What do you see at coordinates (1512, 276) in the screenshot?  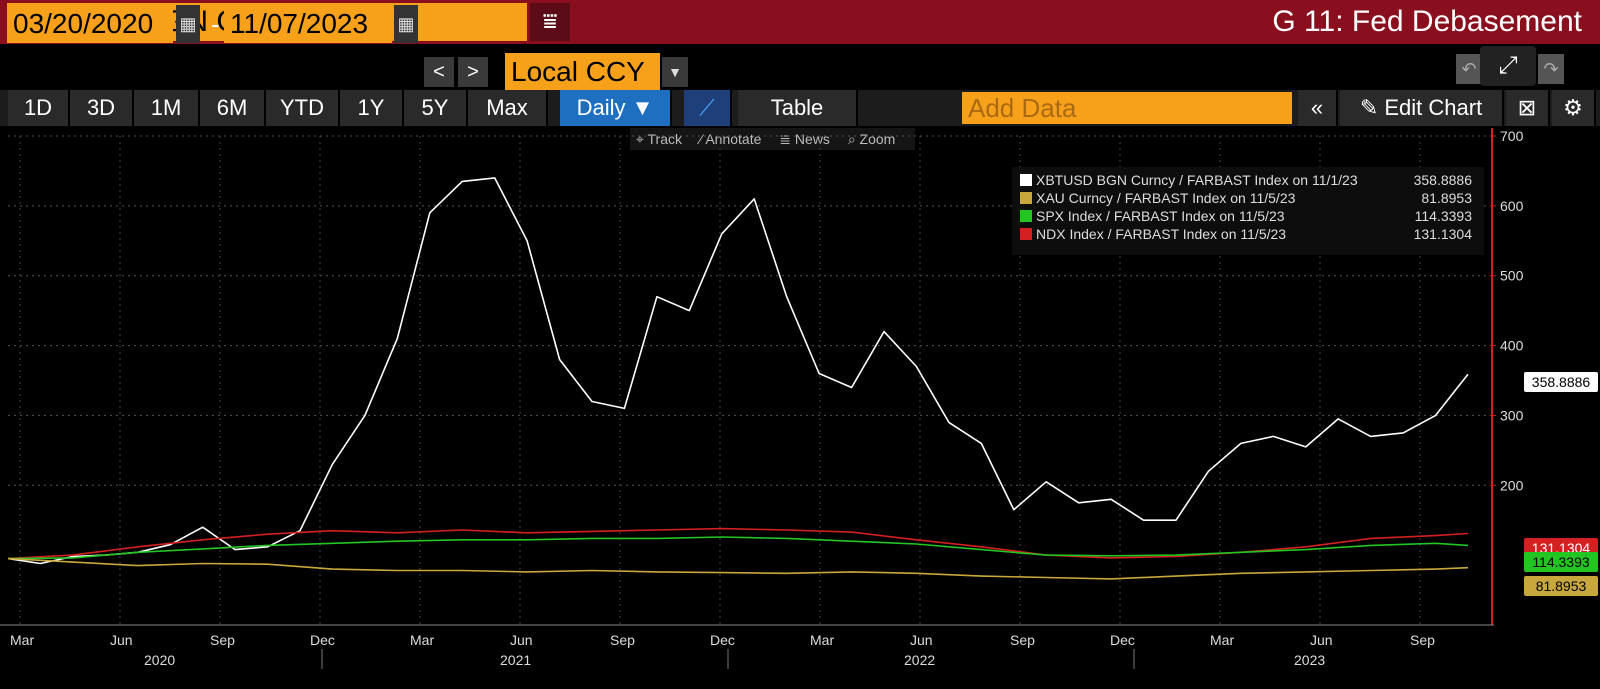 I see `y-tick-label: 500` at bounding box center [1512, 276].